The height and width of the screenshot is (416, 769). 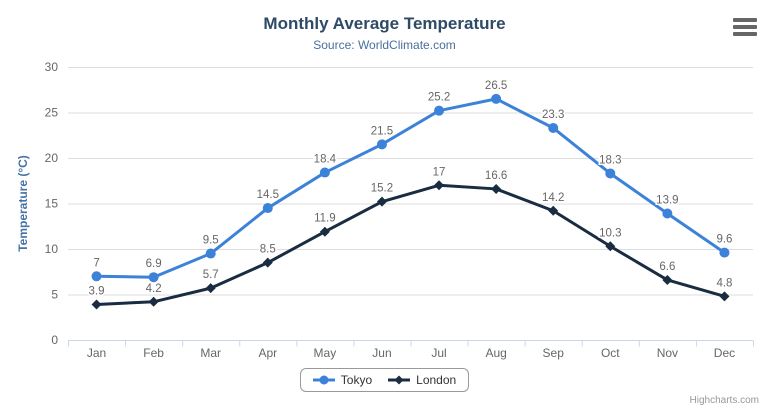 I want to click on london-data-label: 10.3, so click(x=610, y=233).